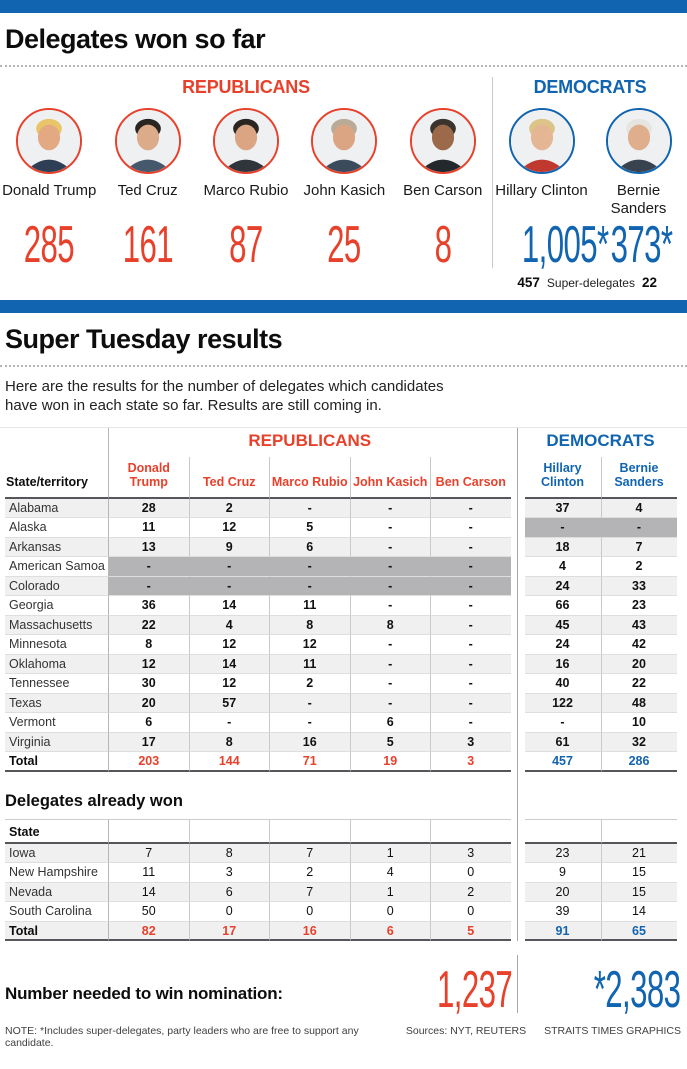 The height and width of the screenshot is (1069, 687). What do you see at coordinates (638, 873) in the screenshot?
I see `dem-value-cell: 15` at bounding box center [638, 873].